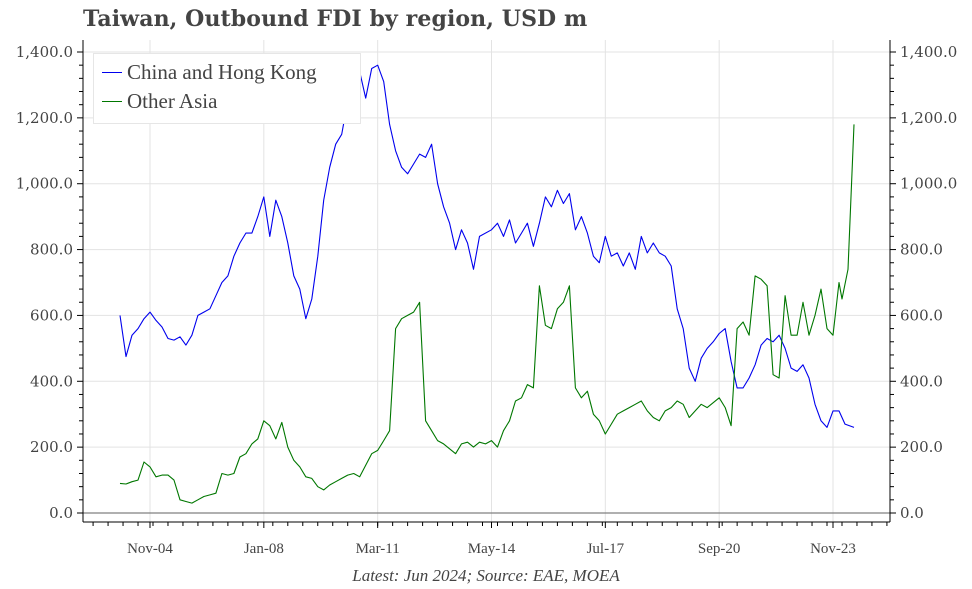  I want to click on x-tick-label: Nov-23, so click(833, 549).